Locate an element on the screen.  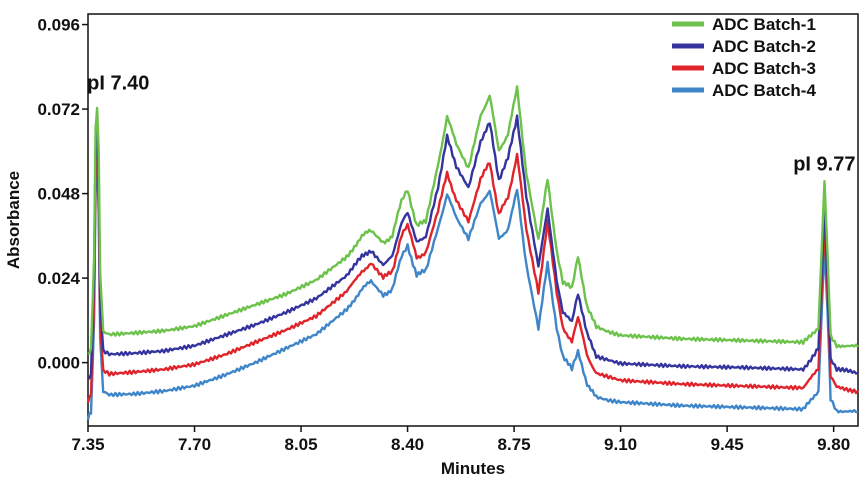
legend-label: ADC Batch-1 is located at coordinates (764, 24).